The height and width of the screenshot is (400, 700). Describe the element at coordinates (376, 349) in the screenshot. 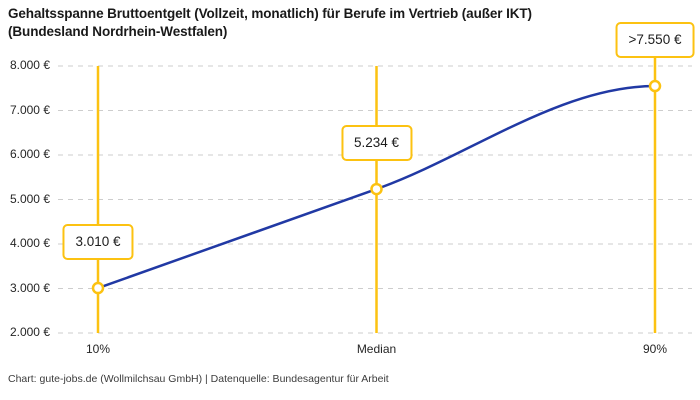

I see `x-axis-label: Median` at that location.